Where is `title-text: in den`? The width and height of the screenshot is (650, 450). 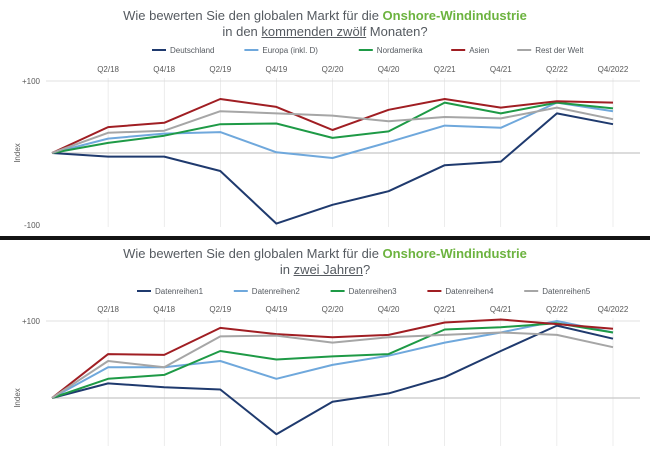 title-text: in den is located at coordinates (242, 31).